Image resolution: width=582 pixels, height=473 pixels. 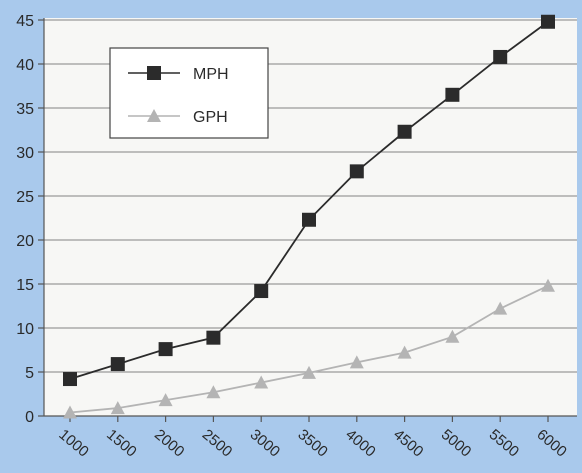 I want to click on y-tick-label: 35, so click(x=25, y=109).